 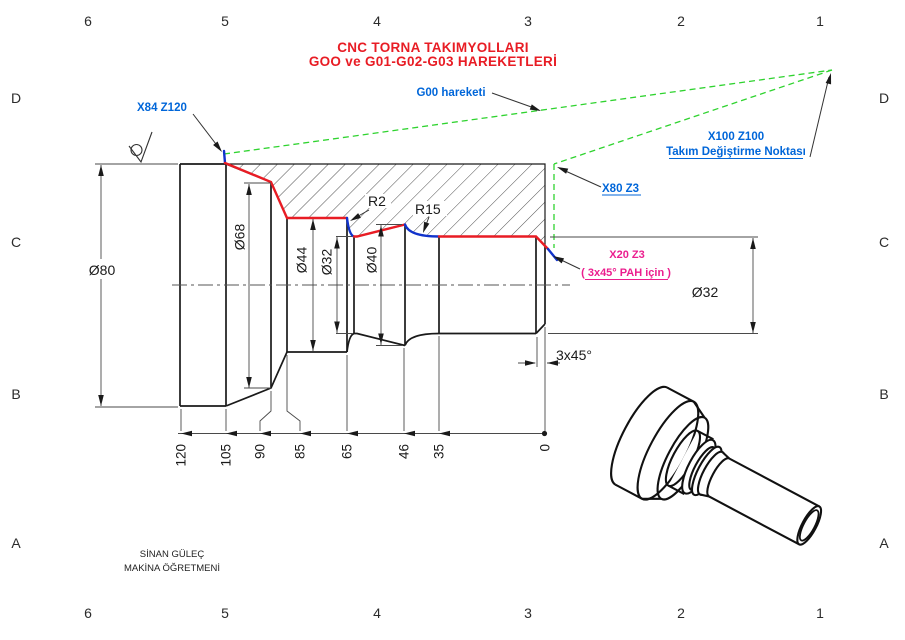 What do you see at coordinates (302, 260) in the screenshot?
I see `dim-d44: Ø44` at bounding box center [302, 260].